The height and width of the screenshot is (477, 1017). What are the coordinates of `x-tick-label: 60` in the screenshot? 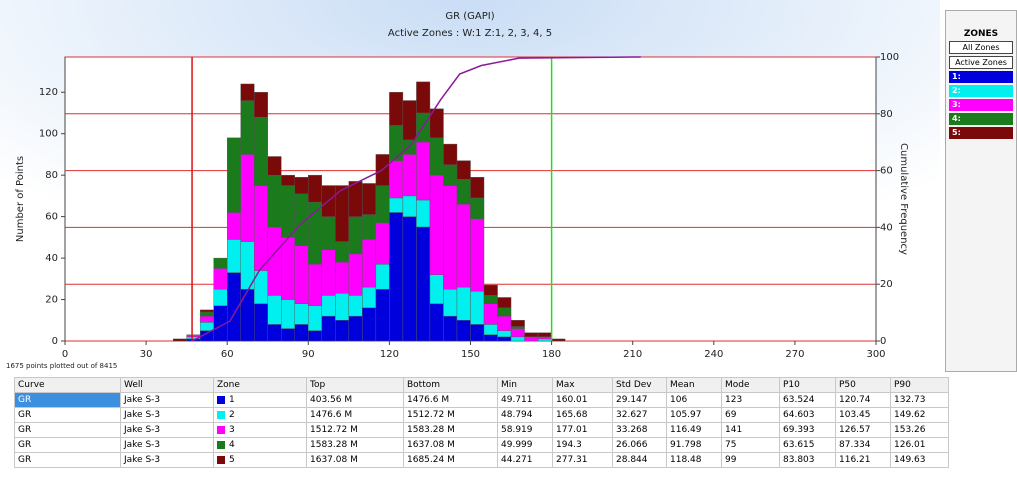 It's located at (227, 354).